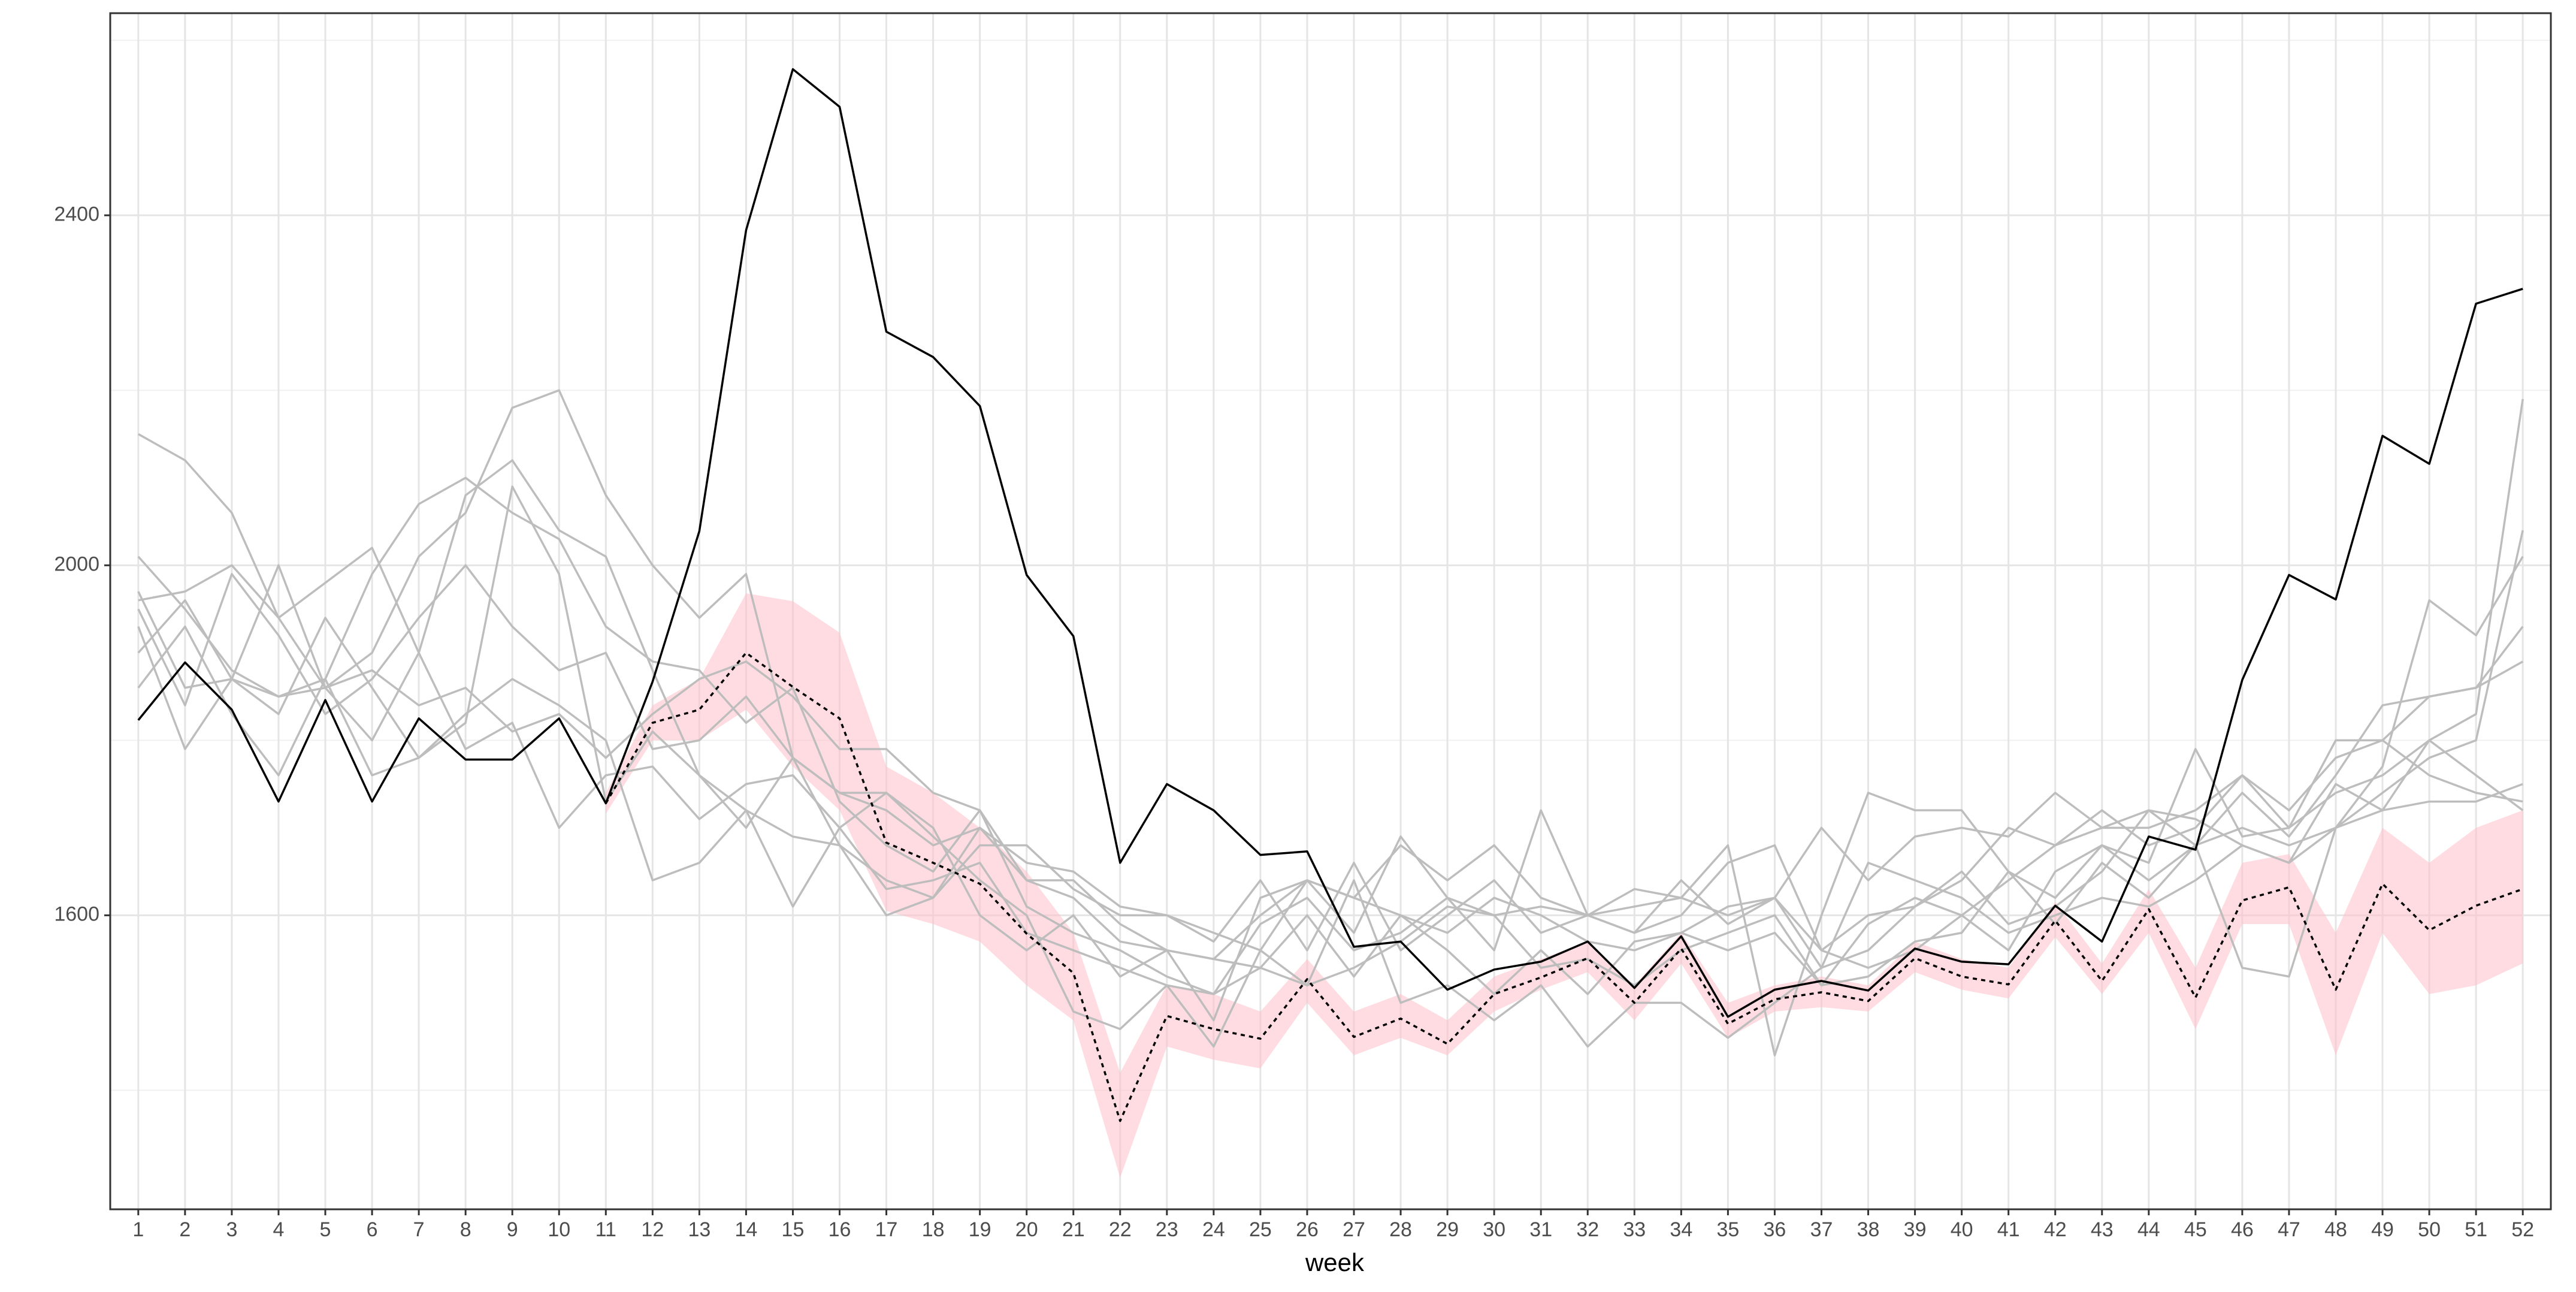 The image size is (2576, 1292). I want to click on y-tick-label: 2400, so click(76, 214).